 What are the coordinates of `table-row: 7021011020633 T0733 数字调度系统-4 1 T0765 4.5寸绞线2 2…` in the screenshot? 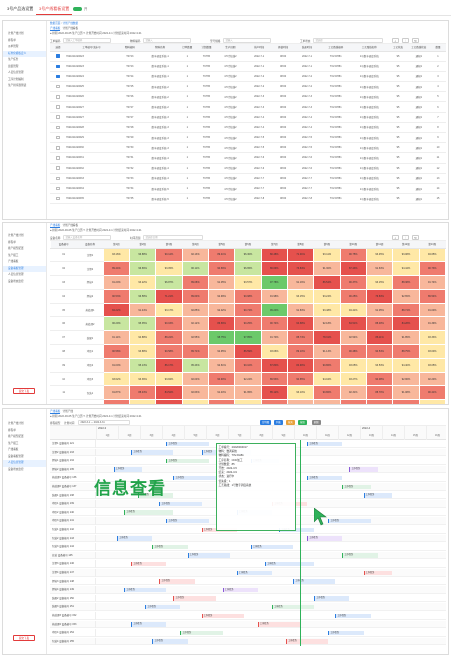 It's located at (248, 178).